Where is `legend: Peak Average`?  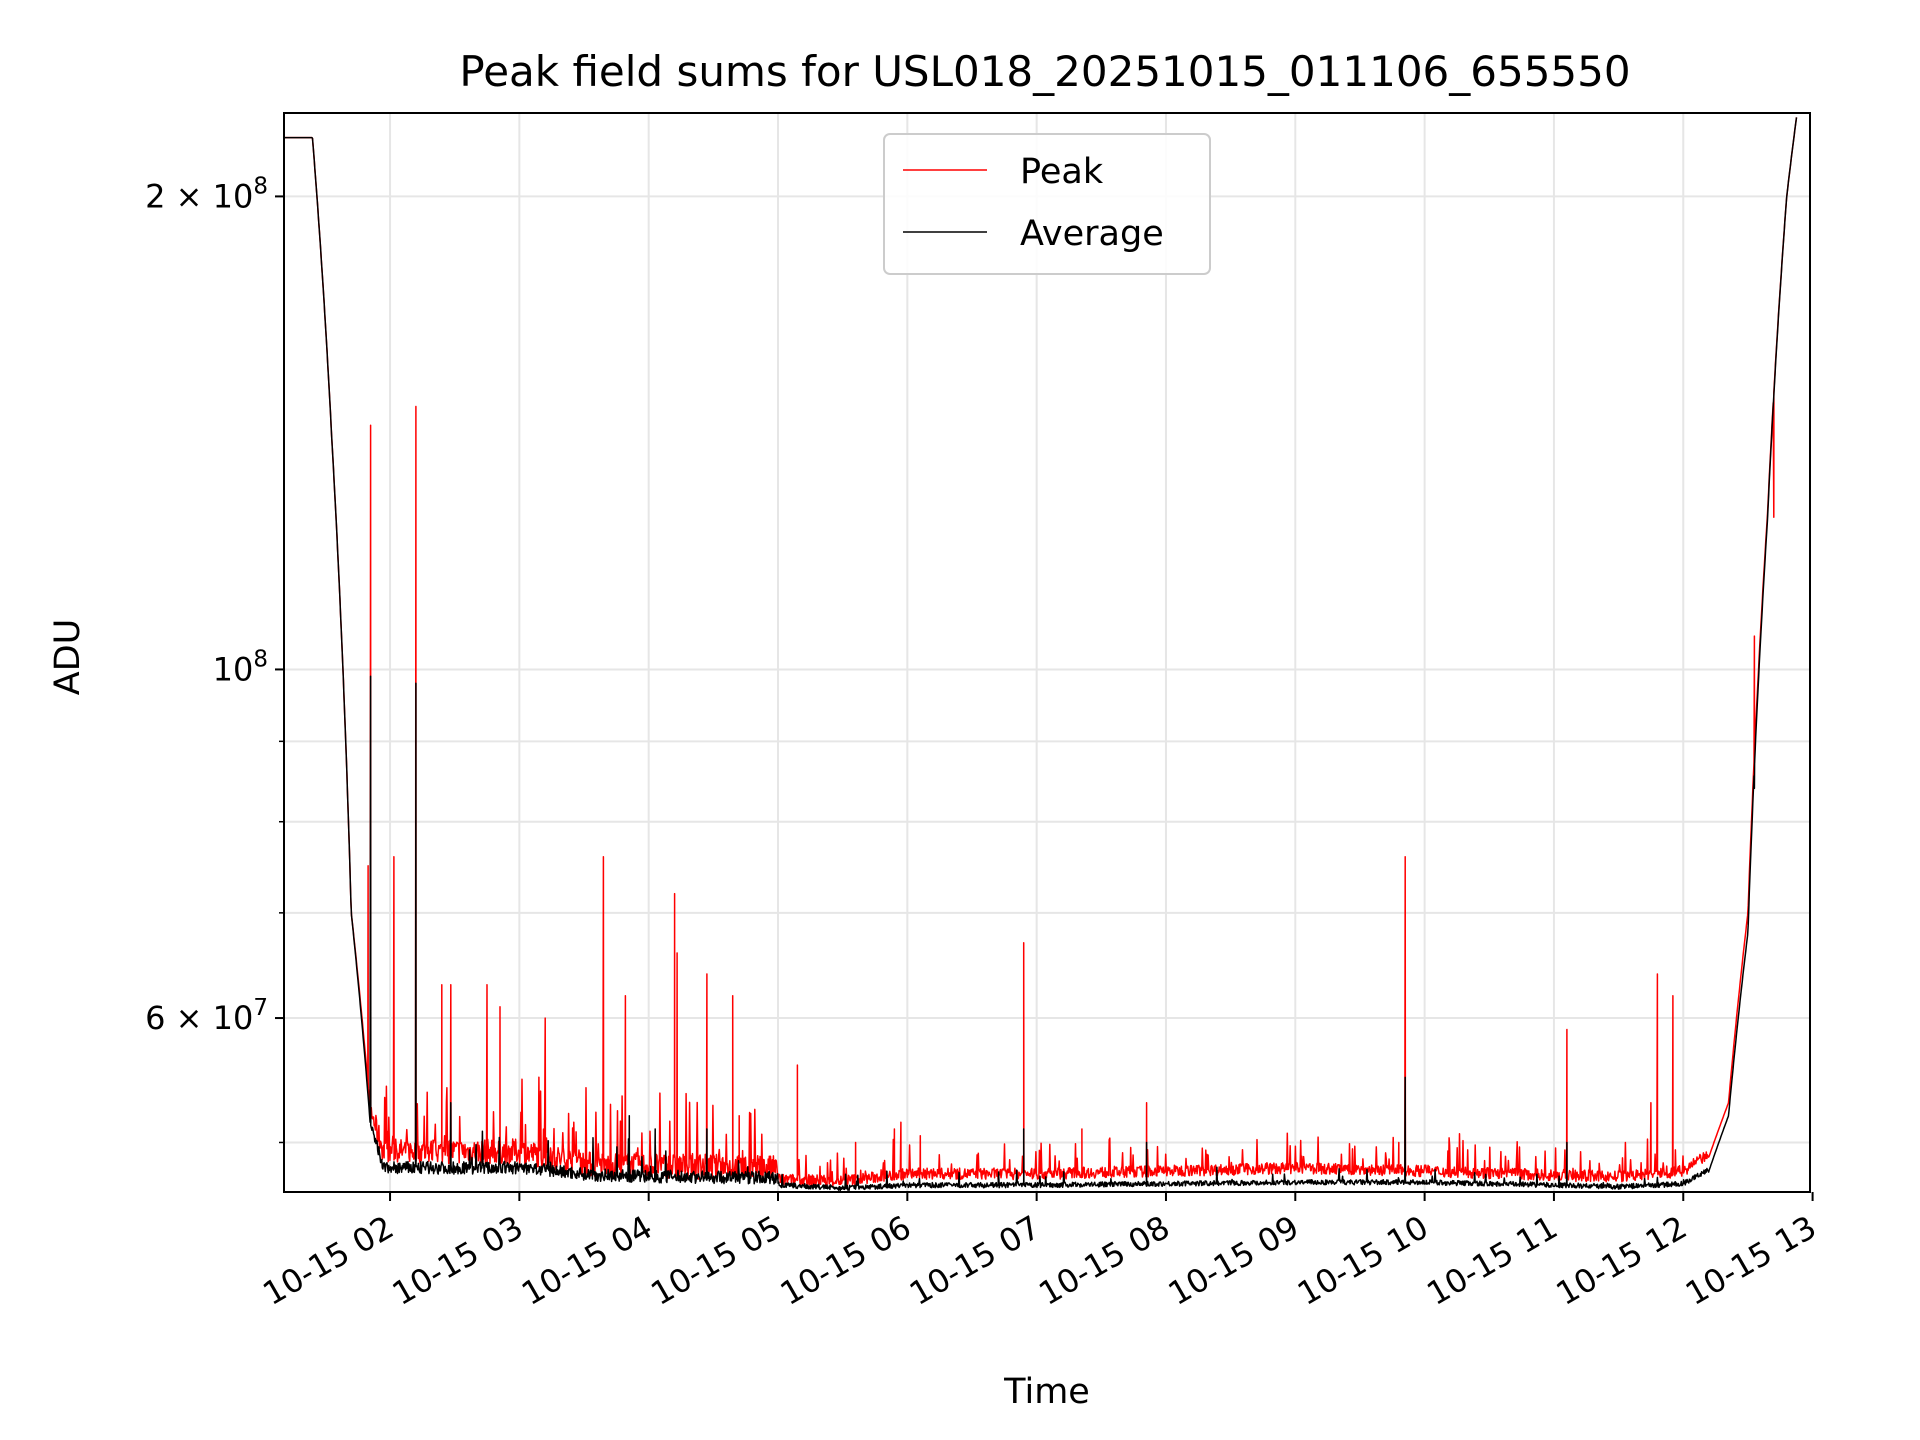
legend: Peak Average is located at coordinates (1047, 204).